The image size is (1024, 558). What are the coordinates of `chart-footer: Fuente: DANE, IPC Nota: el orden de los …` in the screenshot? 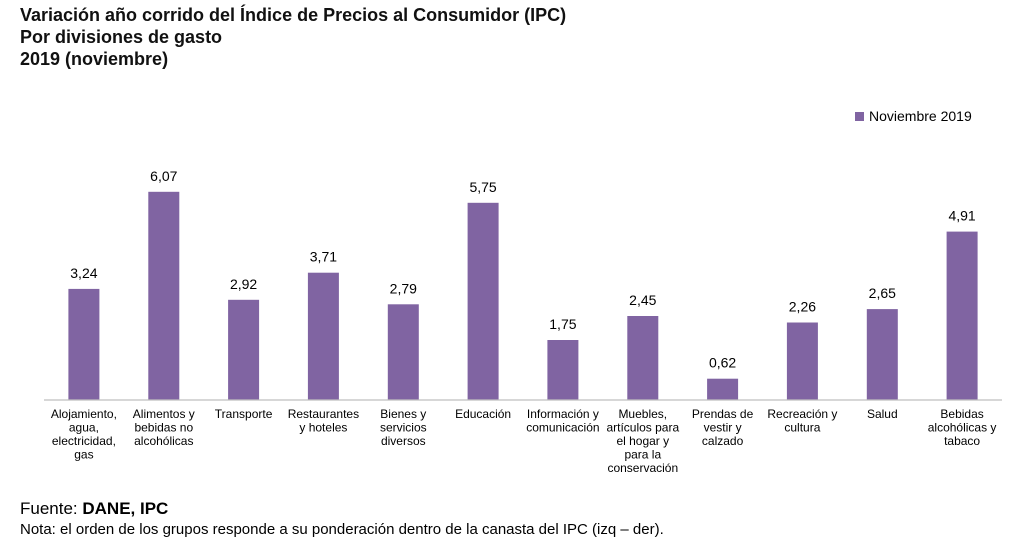 It's located at (342, 519).